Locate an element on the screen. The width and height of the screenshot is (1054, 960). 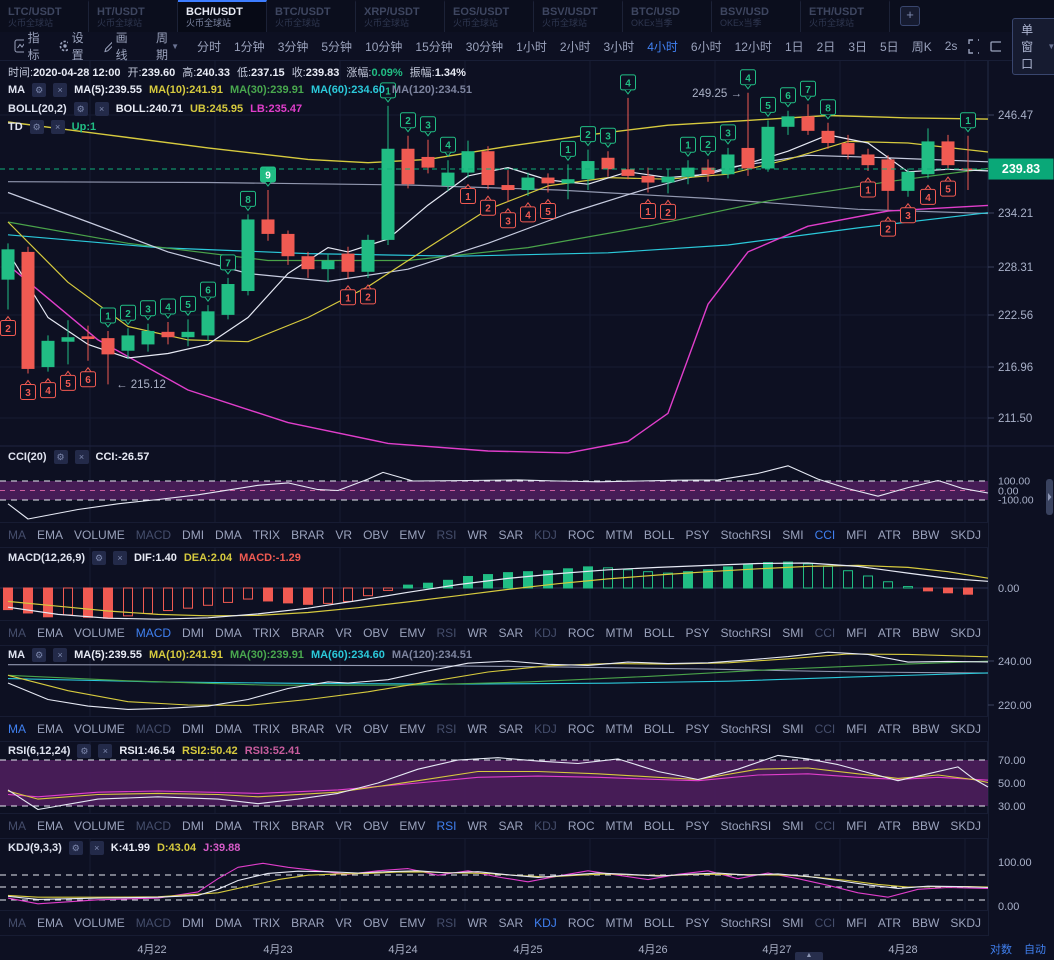
interval-10分钟: 10分钟 is located at coordinates (384, 46).